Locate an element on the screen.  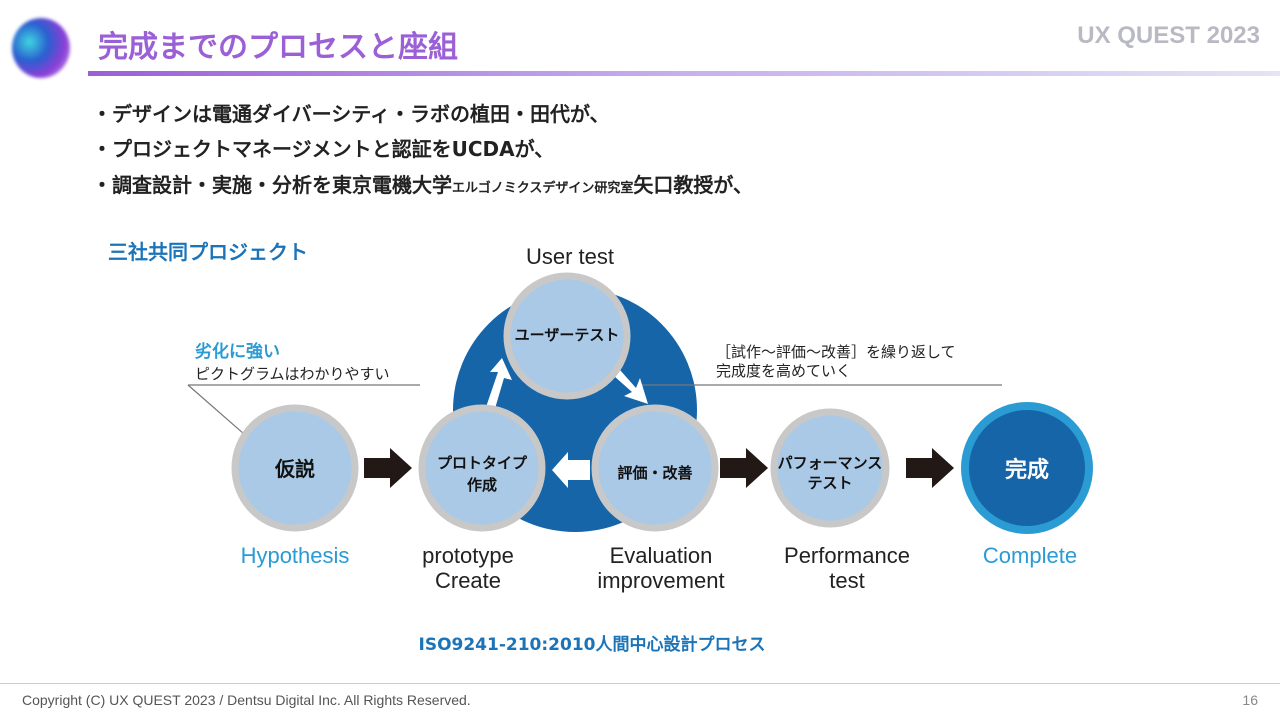
performance-label-2: test is located at coordinates (847, 580).